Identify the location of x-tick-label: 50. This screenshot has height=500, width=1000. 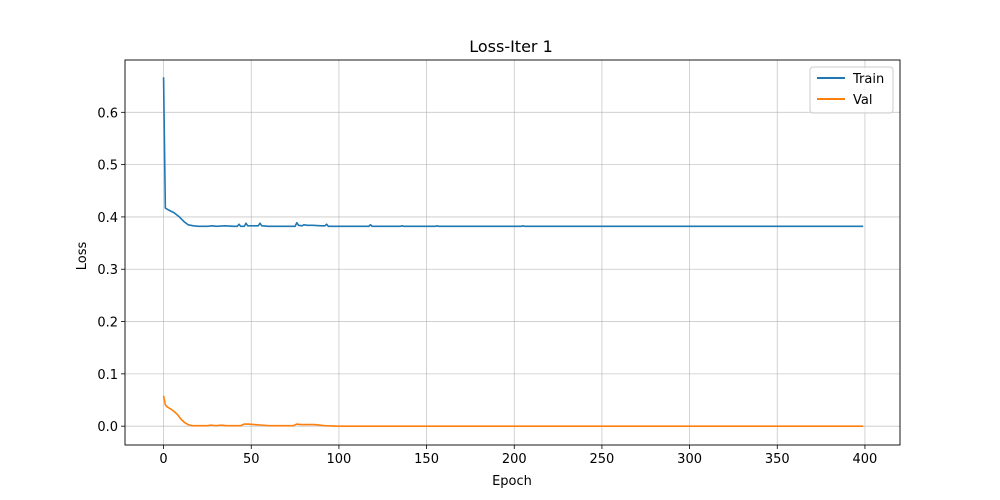
(251, 459).